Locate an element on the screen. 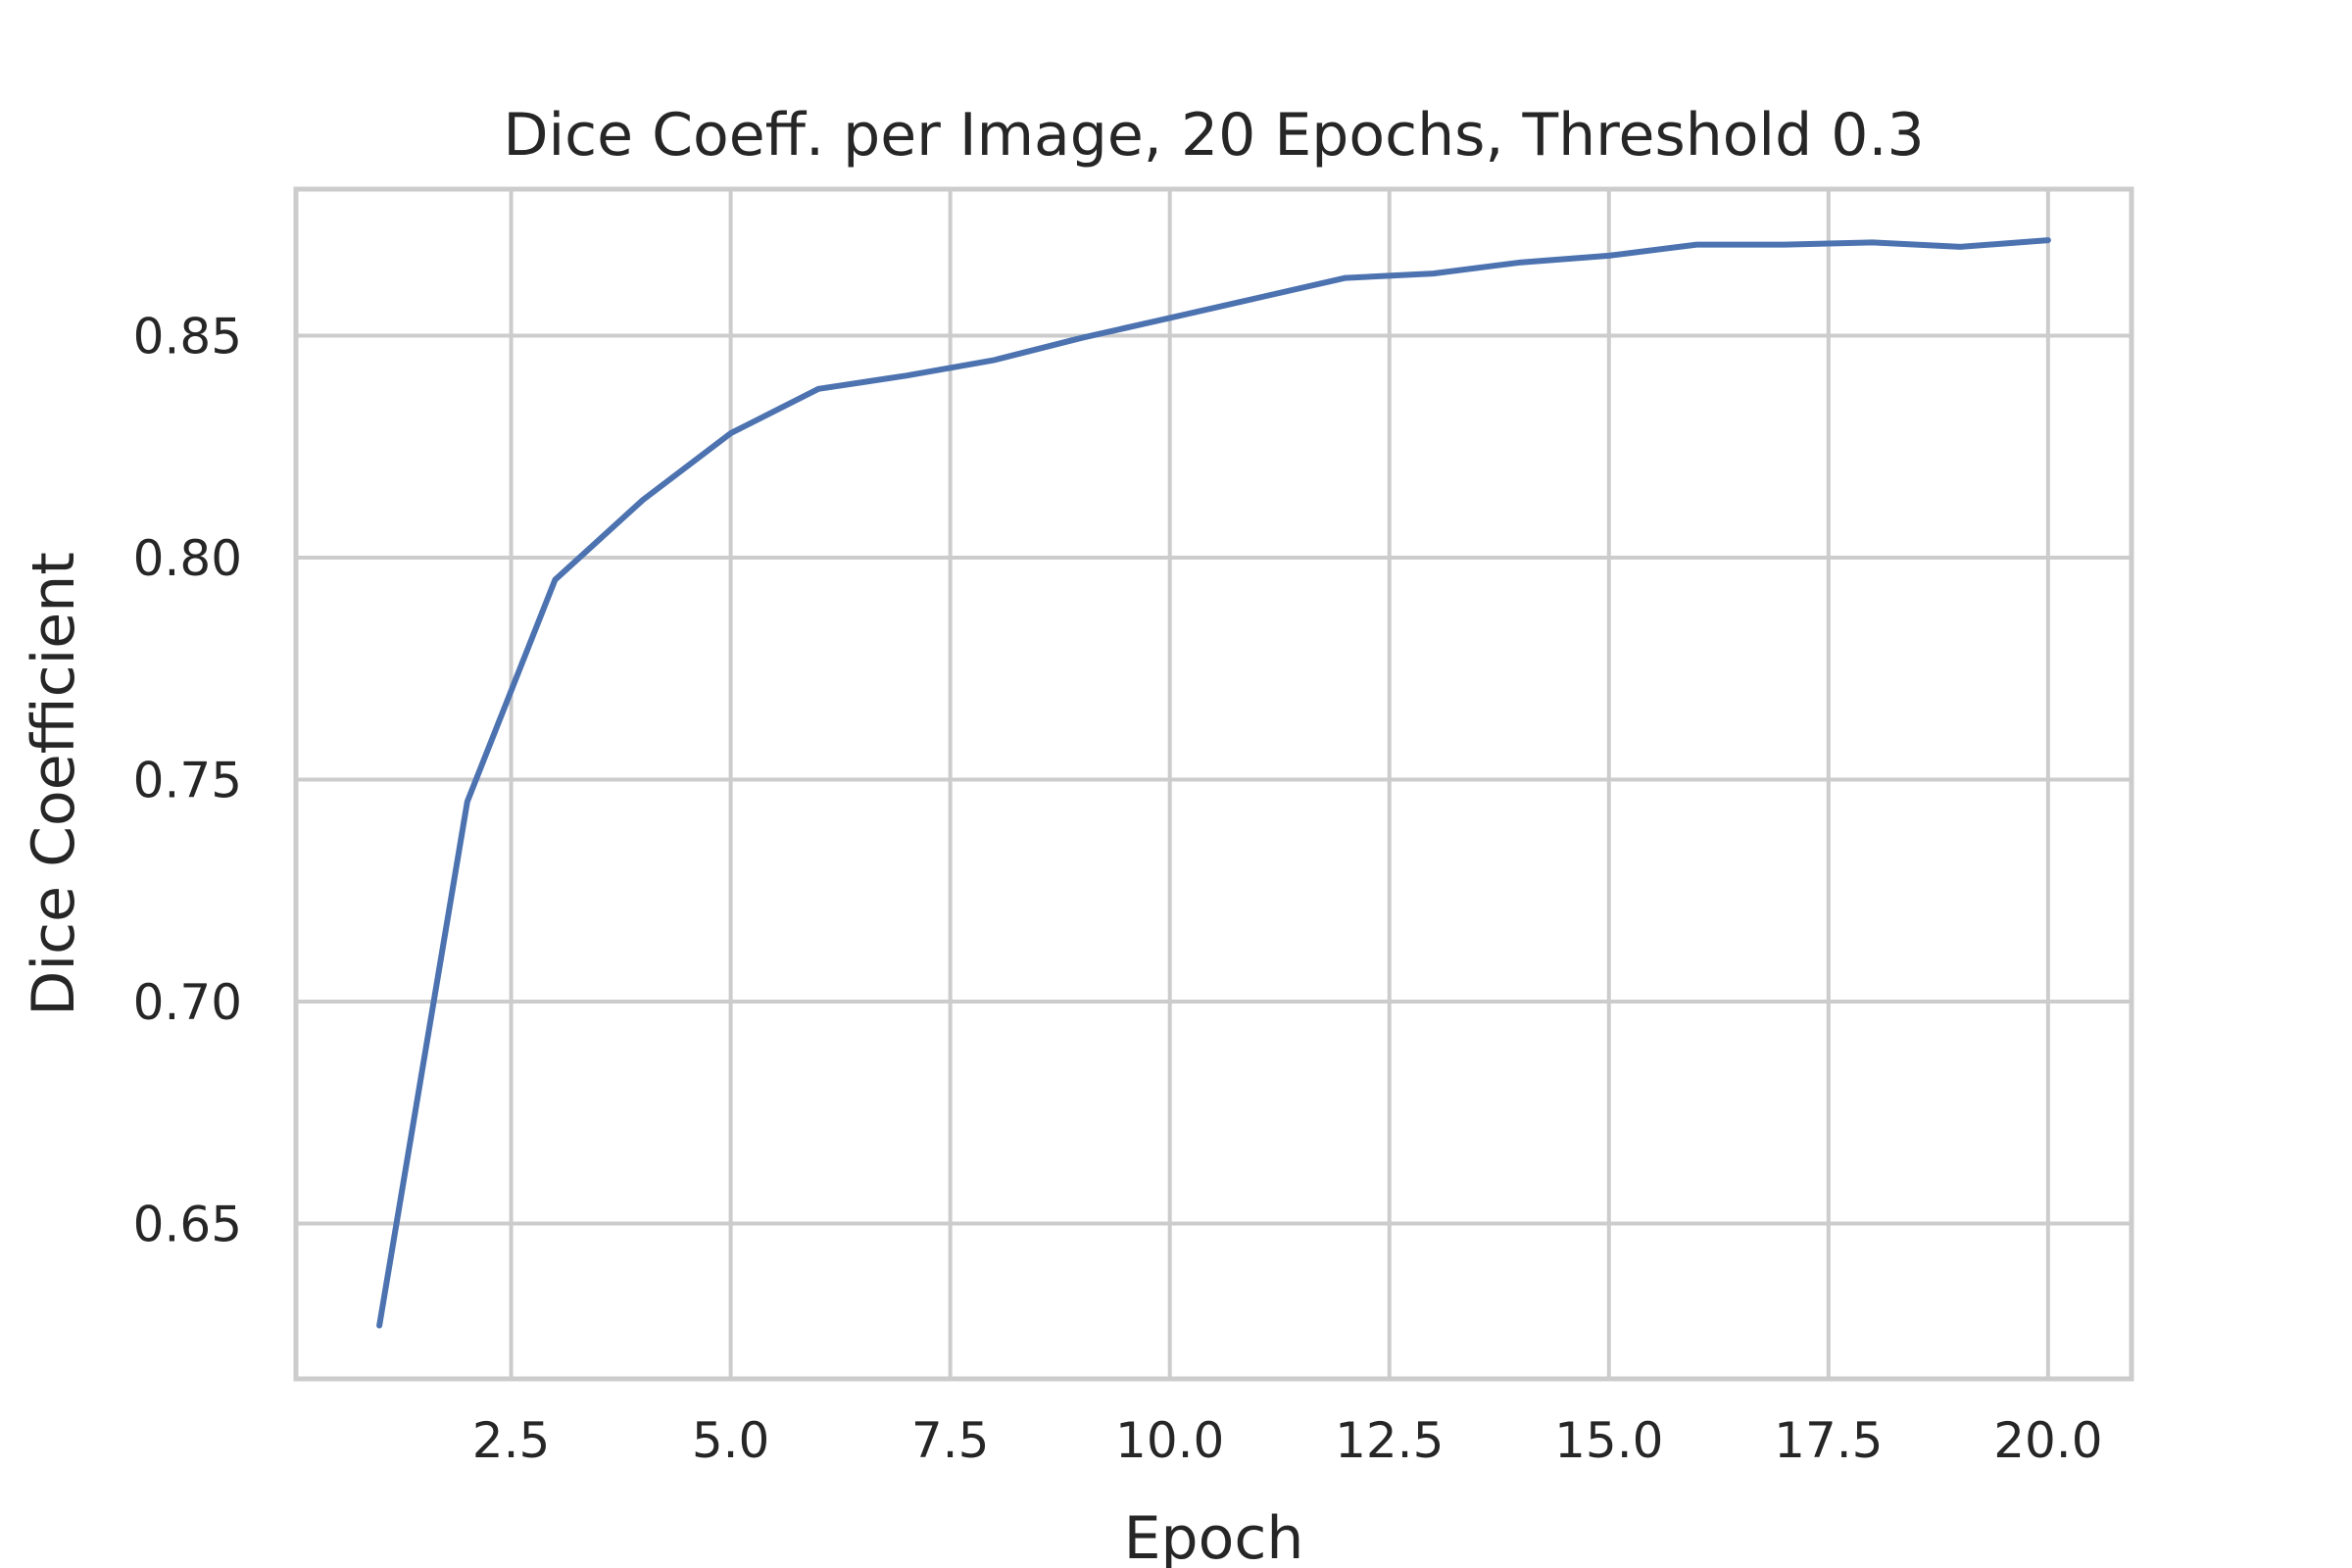 This screenshot has height=1568, width=2352. x-tick-label: 15.0 is located at coordinates (1608, 1440).